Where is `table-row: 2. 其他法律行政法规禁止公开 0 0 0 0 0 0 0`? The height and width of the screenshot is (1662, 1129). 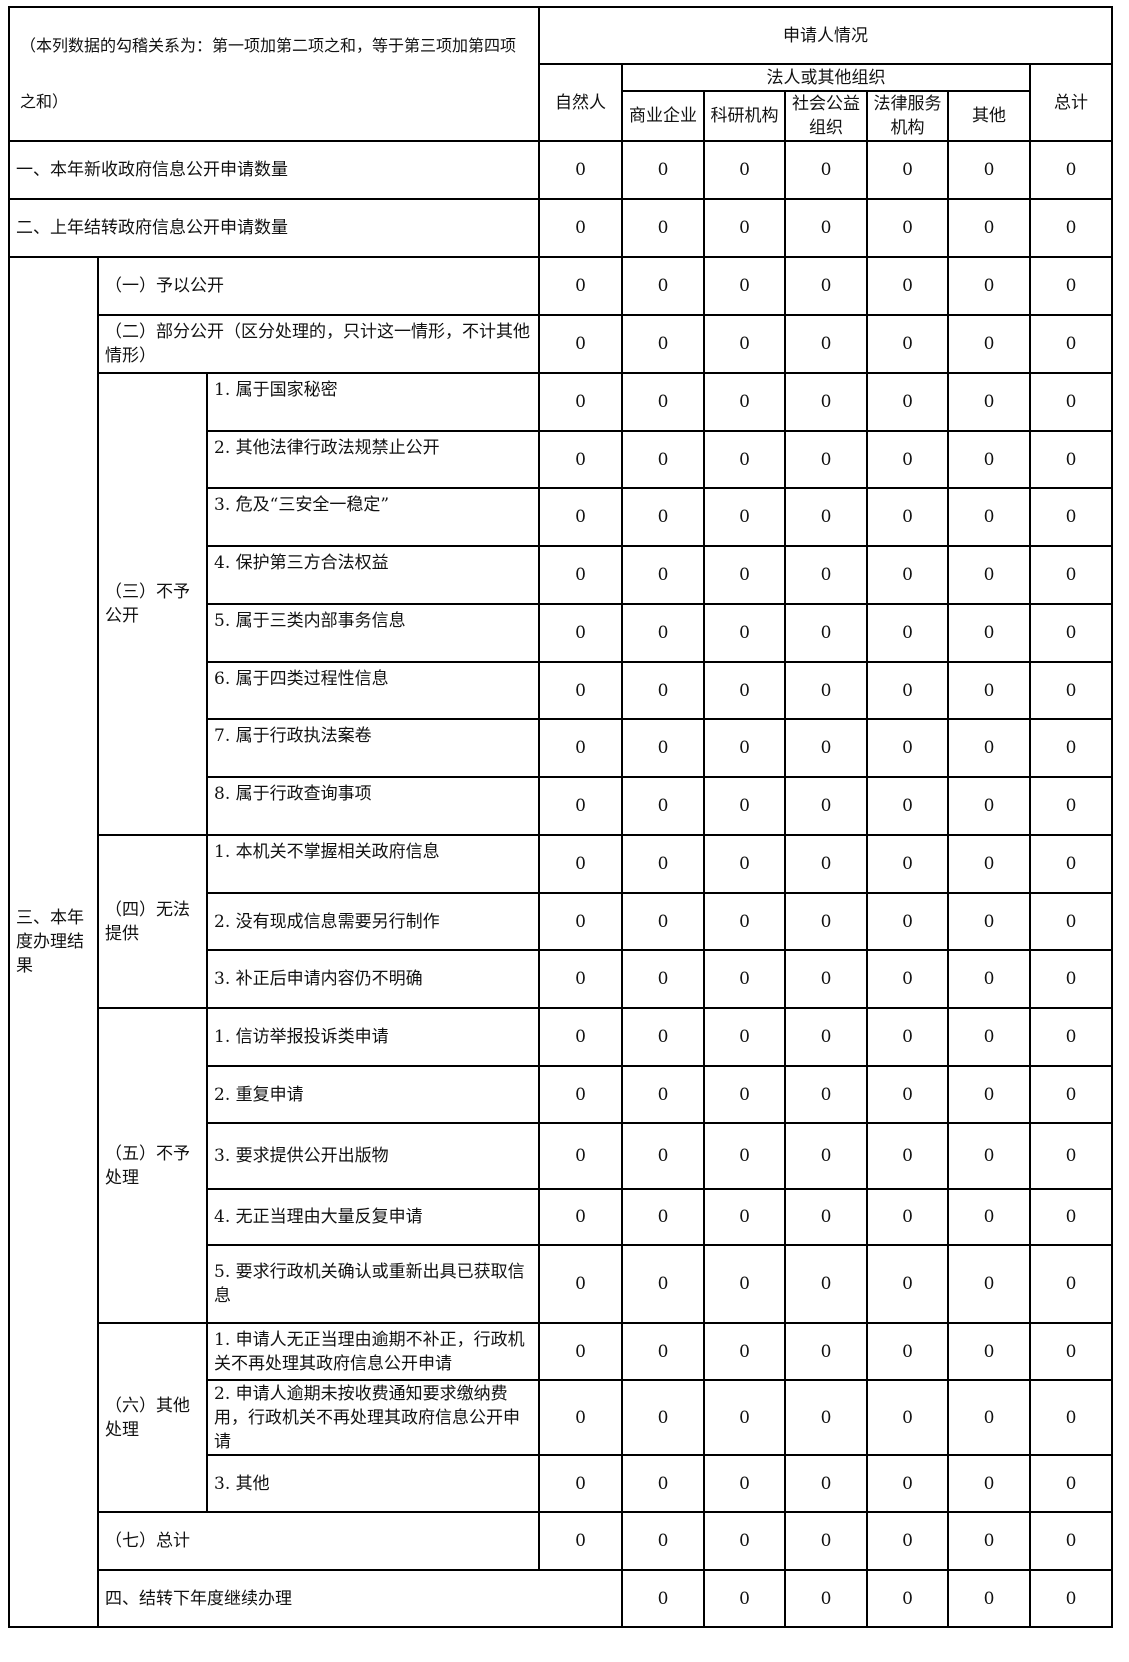
table-row: 2. 其他法律行政法规禁止公开 0 0 0 0 0 0 0 is located at coordinates (561, 459).